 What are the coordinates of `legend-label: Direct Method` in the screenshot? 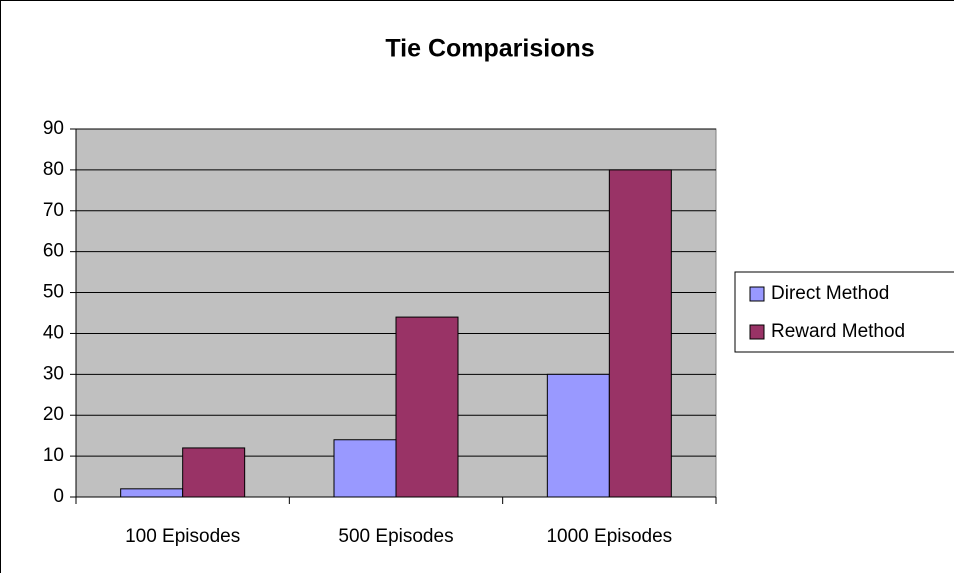 It's located at (830, 293).